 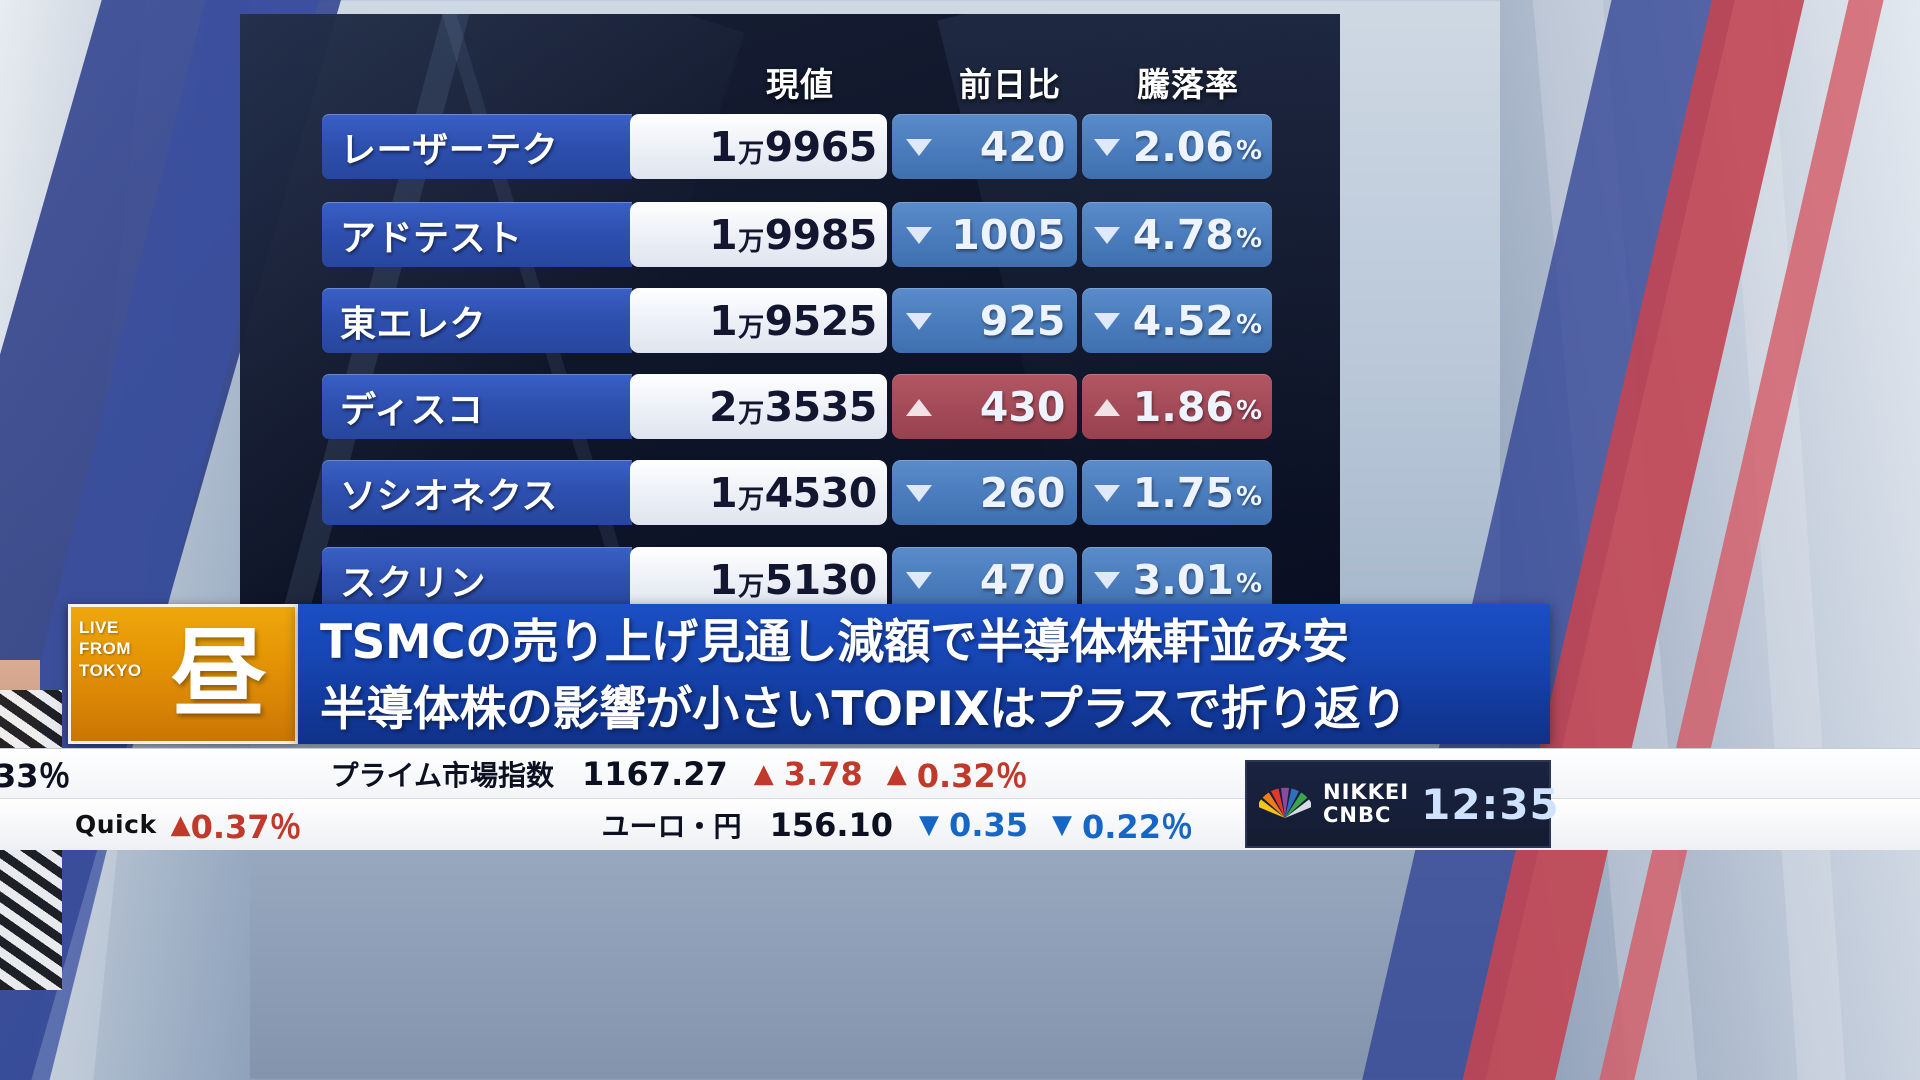 I want to click on stock-name: 東エレク, so click(x=477, y=320).